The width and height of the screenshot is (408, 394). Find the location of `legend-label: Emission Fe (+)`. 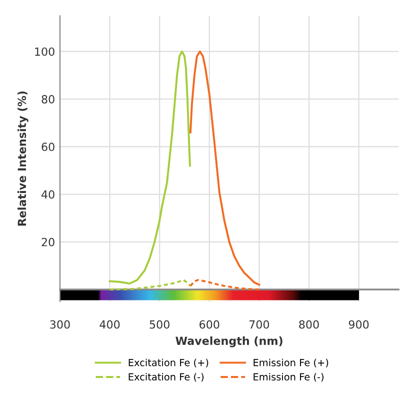

legend-label: Emission Fe (+) is located at coordinates (291, 363).